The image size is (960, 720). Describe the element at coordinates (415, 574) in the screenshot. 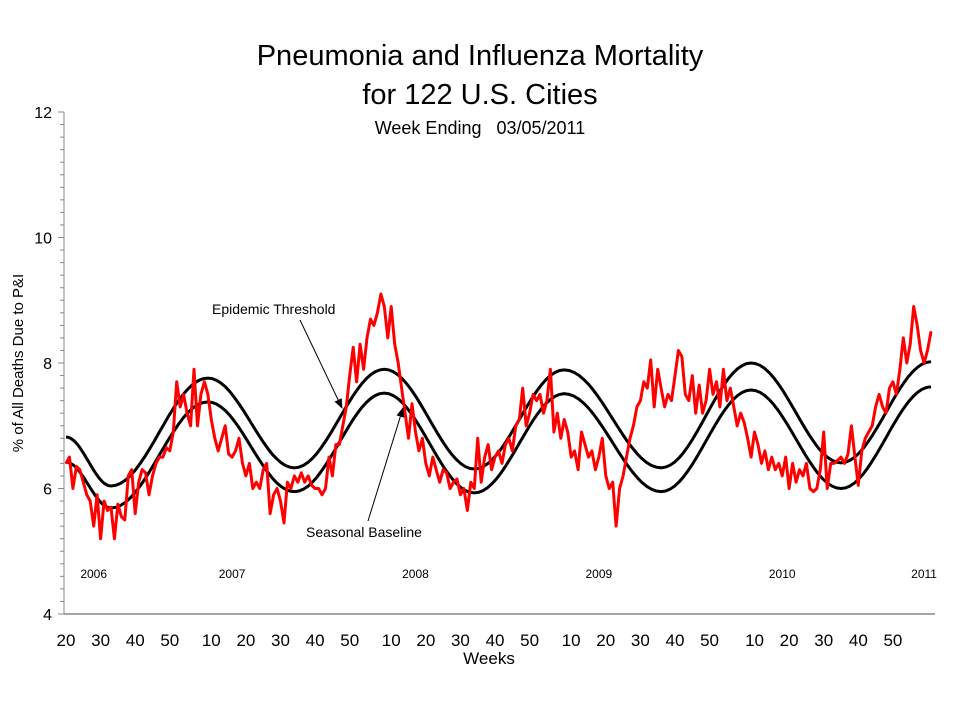

I see `year-label: 2008` at that location.